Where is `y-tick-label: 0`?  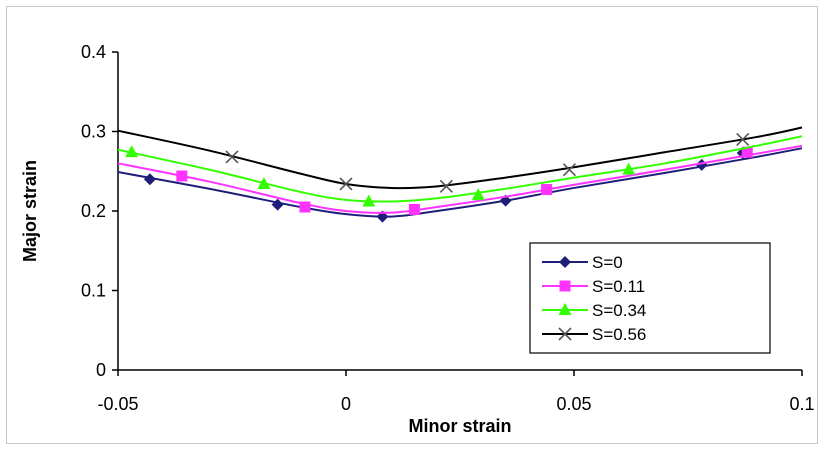 y-tick-label: 0 is located at coordinates (101, 370).